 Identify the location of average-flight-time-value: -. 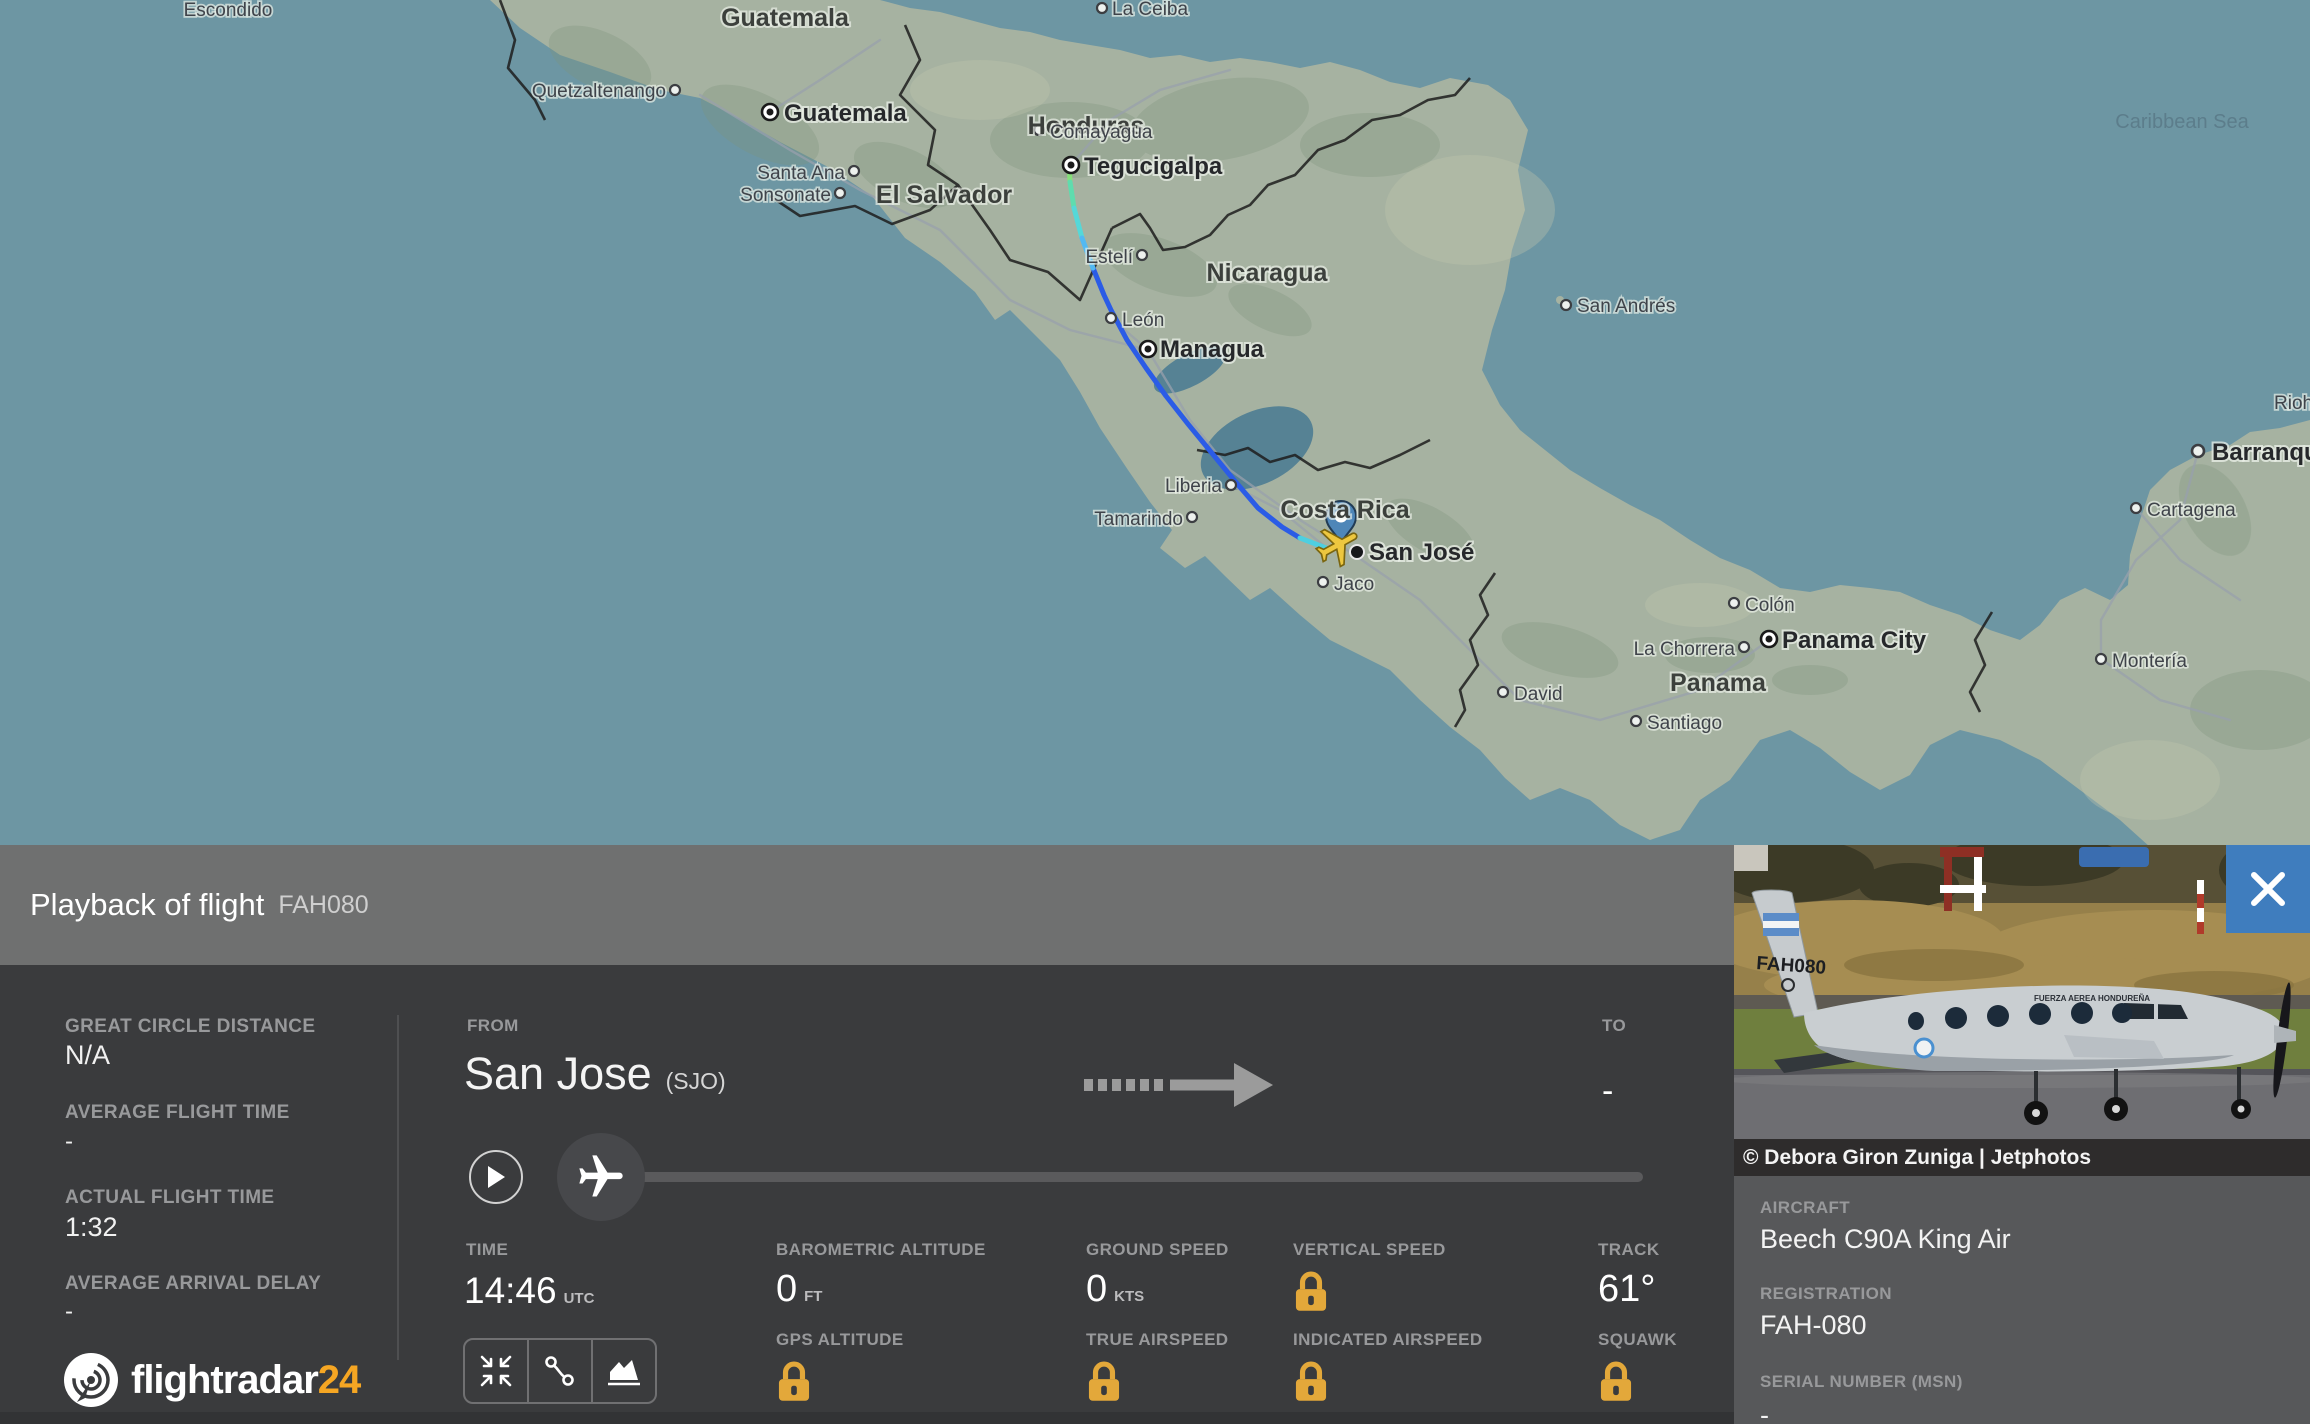
(69, 1141).